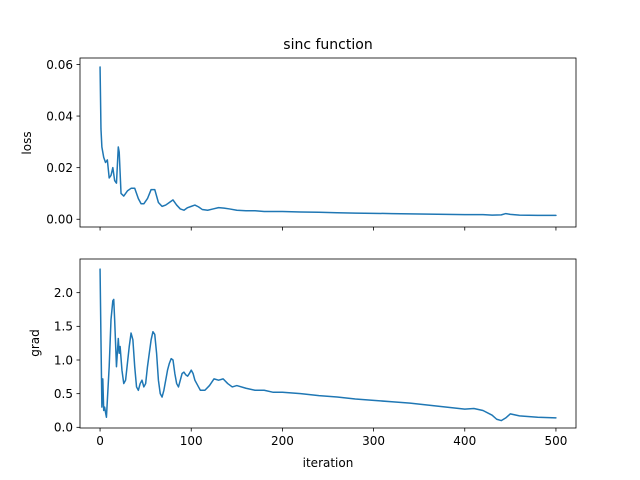  Describe the element at coordinates (328, 463) in the screenshot. I see `x-axis-label: iteration` at that location.